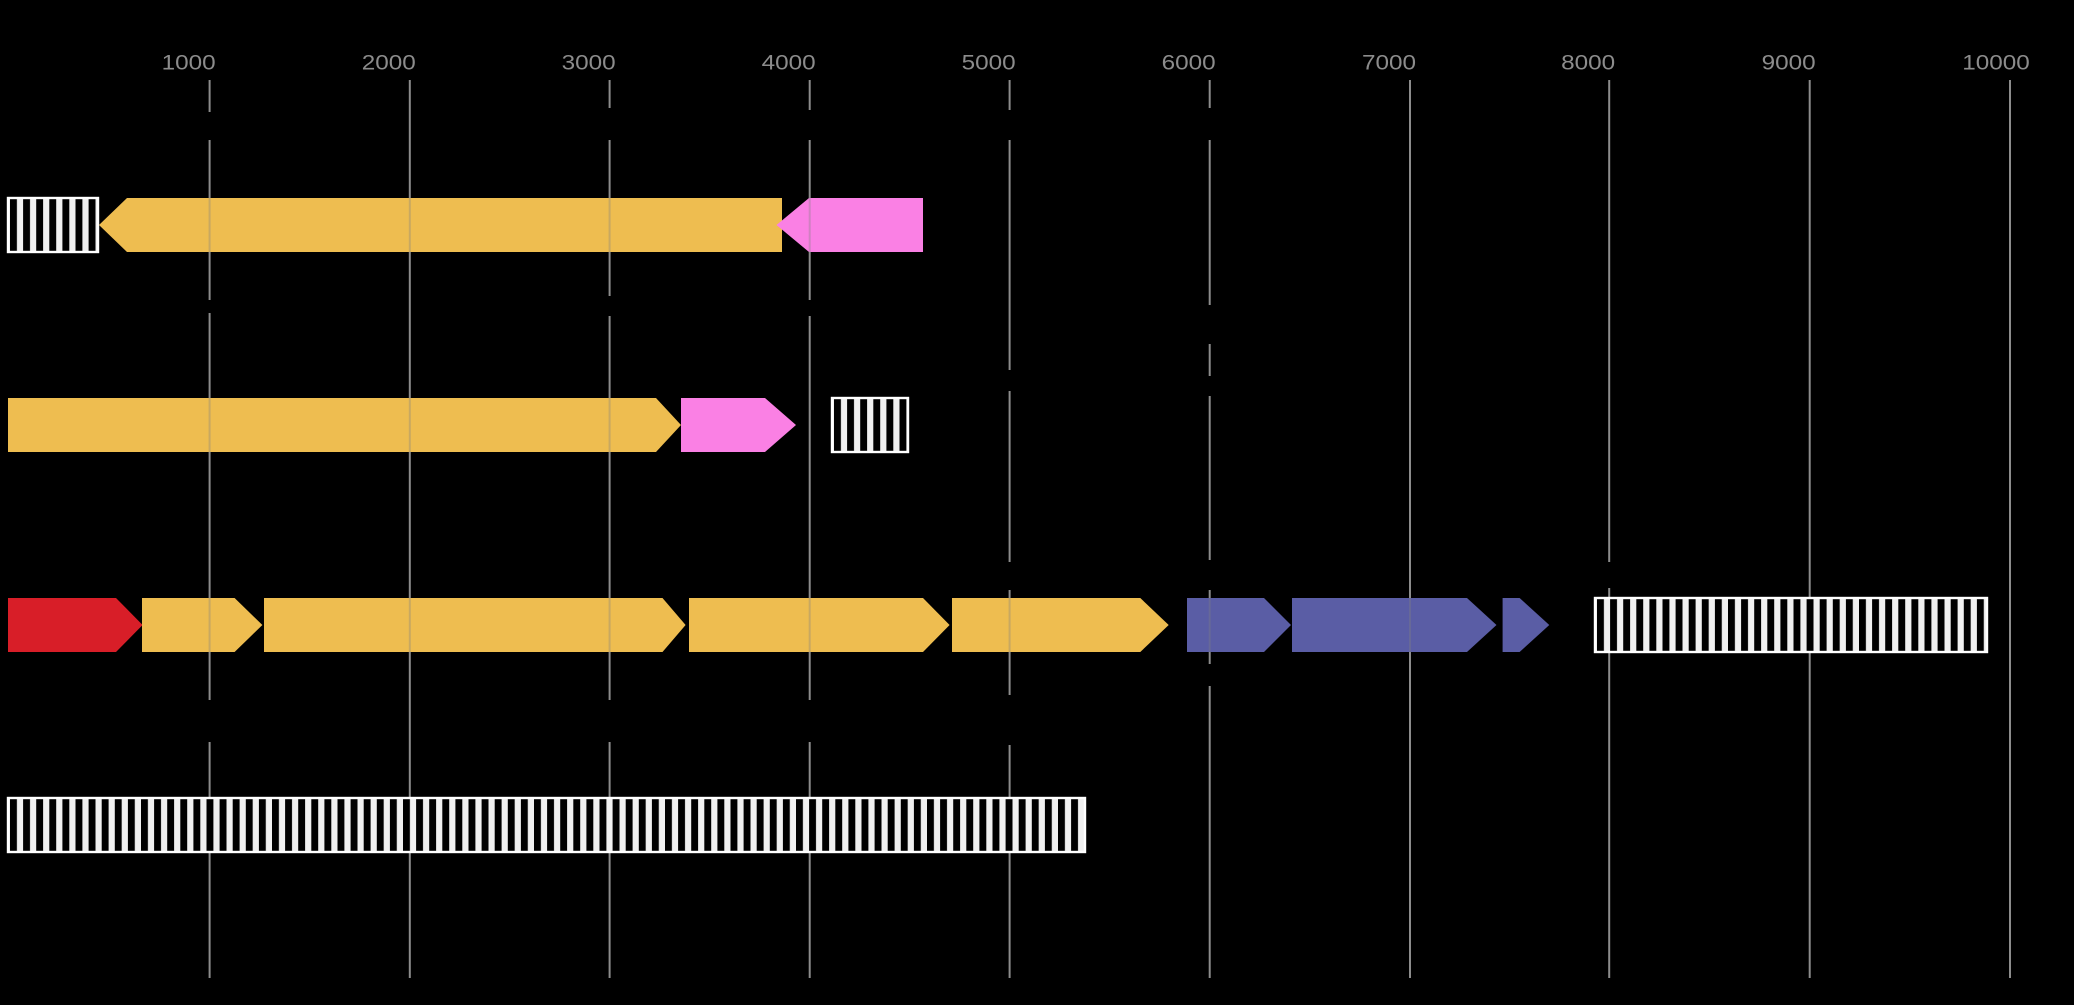 This screenshot has height=1005, width=2074. I want to click on svg-text: 2000, so click(389, 62).